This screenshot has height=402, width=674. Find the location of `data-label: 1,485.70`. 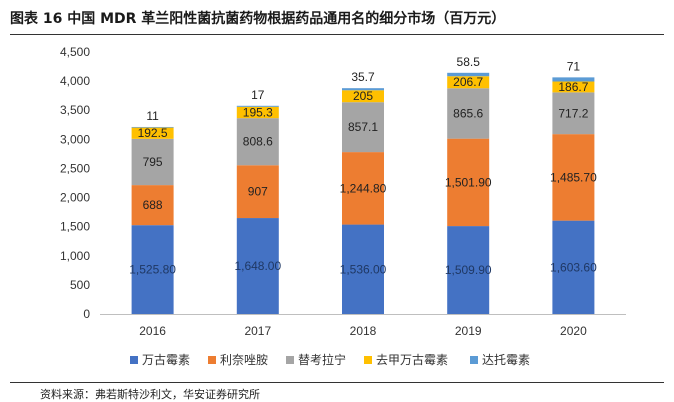

data-label: 1,485.70 is located at coordinates (573, 177).